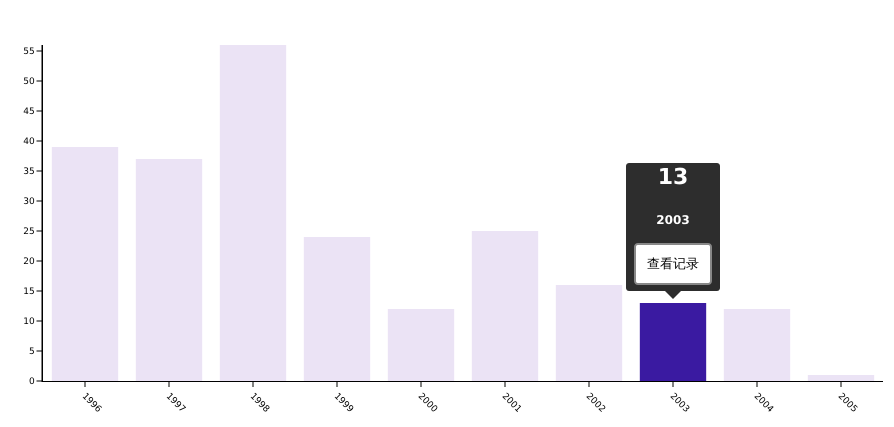 Image resolution: width=894 pixels, height=427 pixels. Describe the element at coordinates (29, 322) in the screenshot. I see `y-tick-label: 10` at that location.